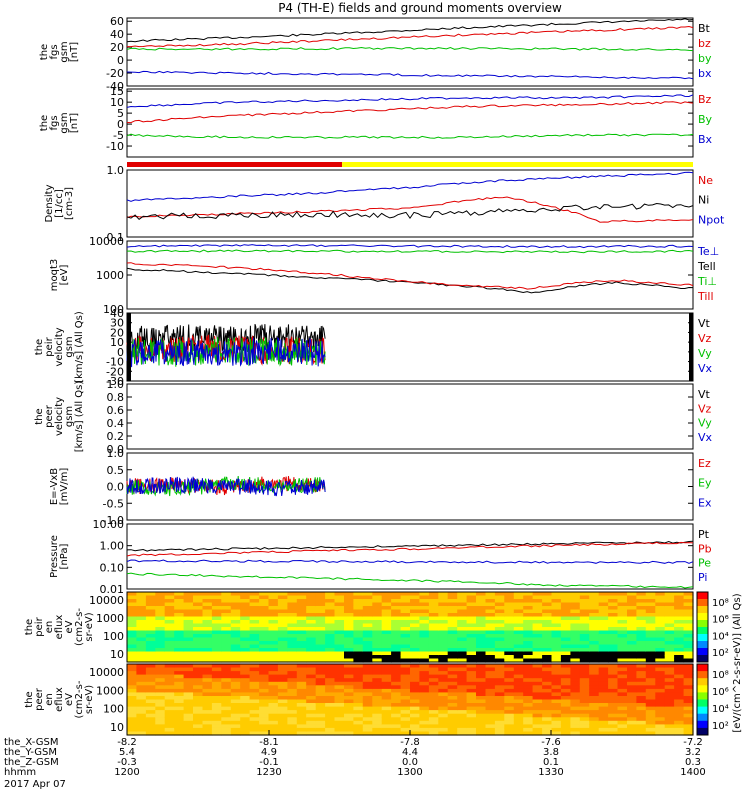 Image resolution: width=750 pixels, height=800 pixels. What do you see at coordinates (235, 164) in the screenshot?
I see `status-bar-red` at bounding box center [235, 164].